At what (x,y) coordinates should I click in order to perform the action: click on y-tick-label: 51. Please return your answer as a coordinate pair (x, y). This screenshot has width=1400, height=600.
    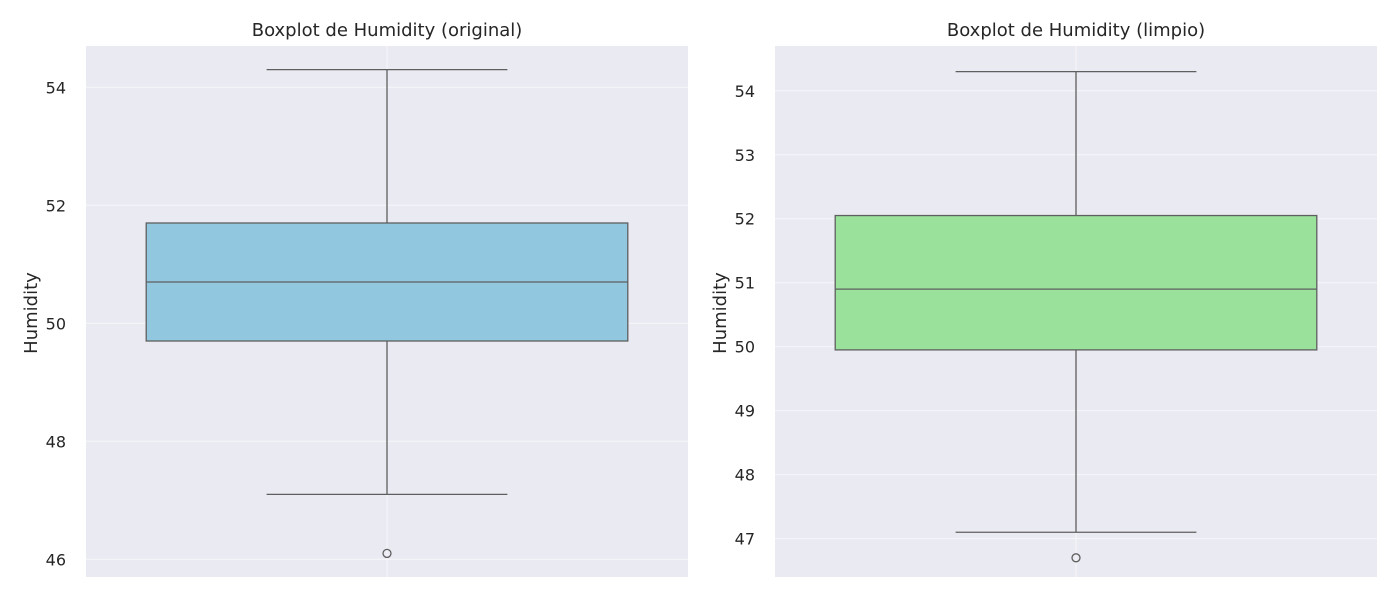
    Looking at the image, I should click on (745, 283).